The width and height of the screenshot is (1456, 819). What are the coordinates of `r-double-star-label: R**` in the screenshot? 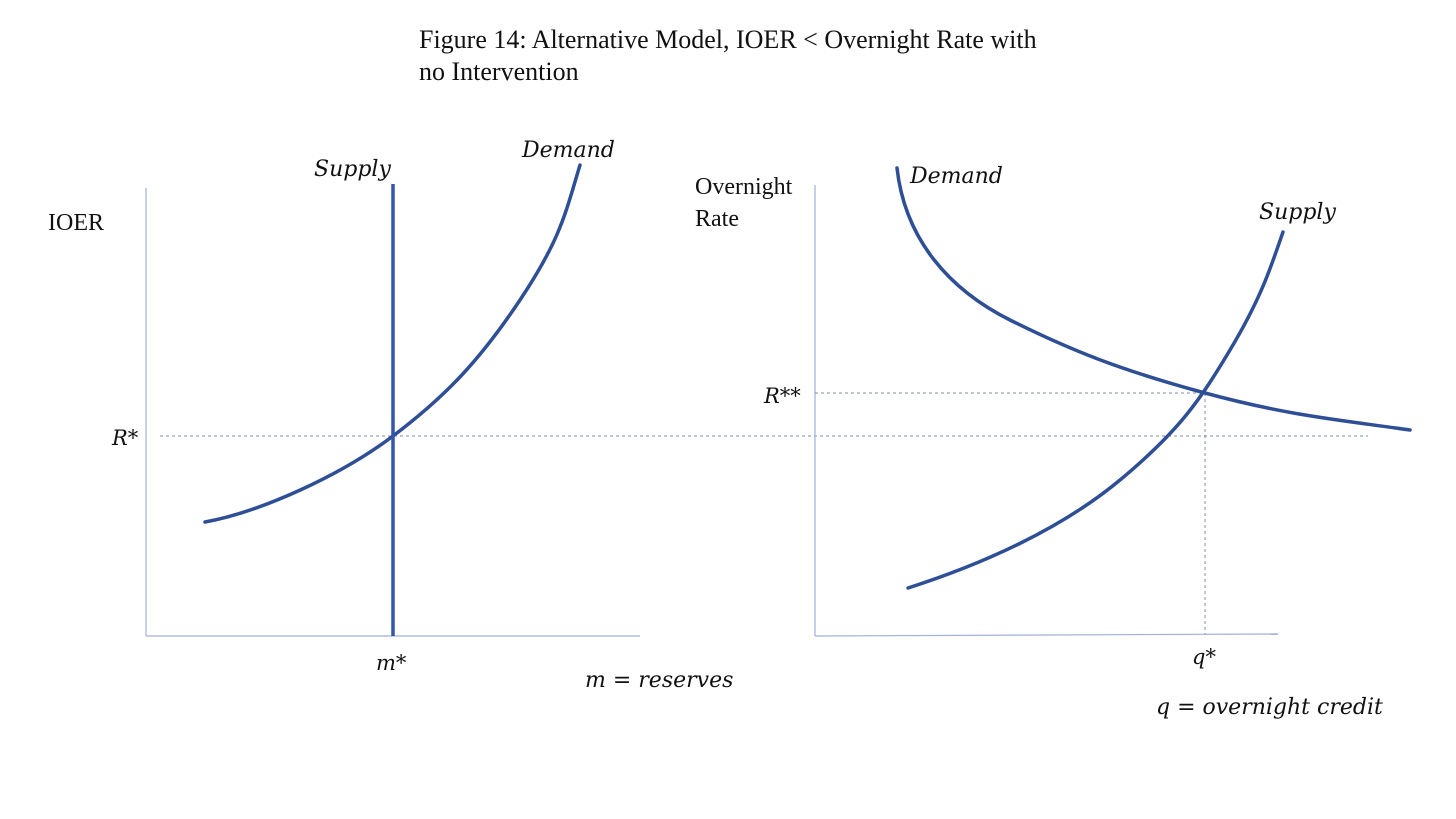 It's located at (782, 396).